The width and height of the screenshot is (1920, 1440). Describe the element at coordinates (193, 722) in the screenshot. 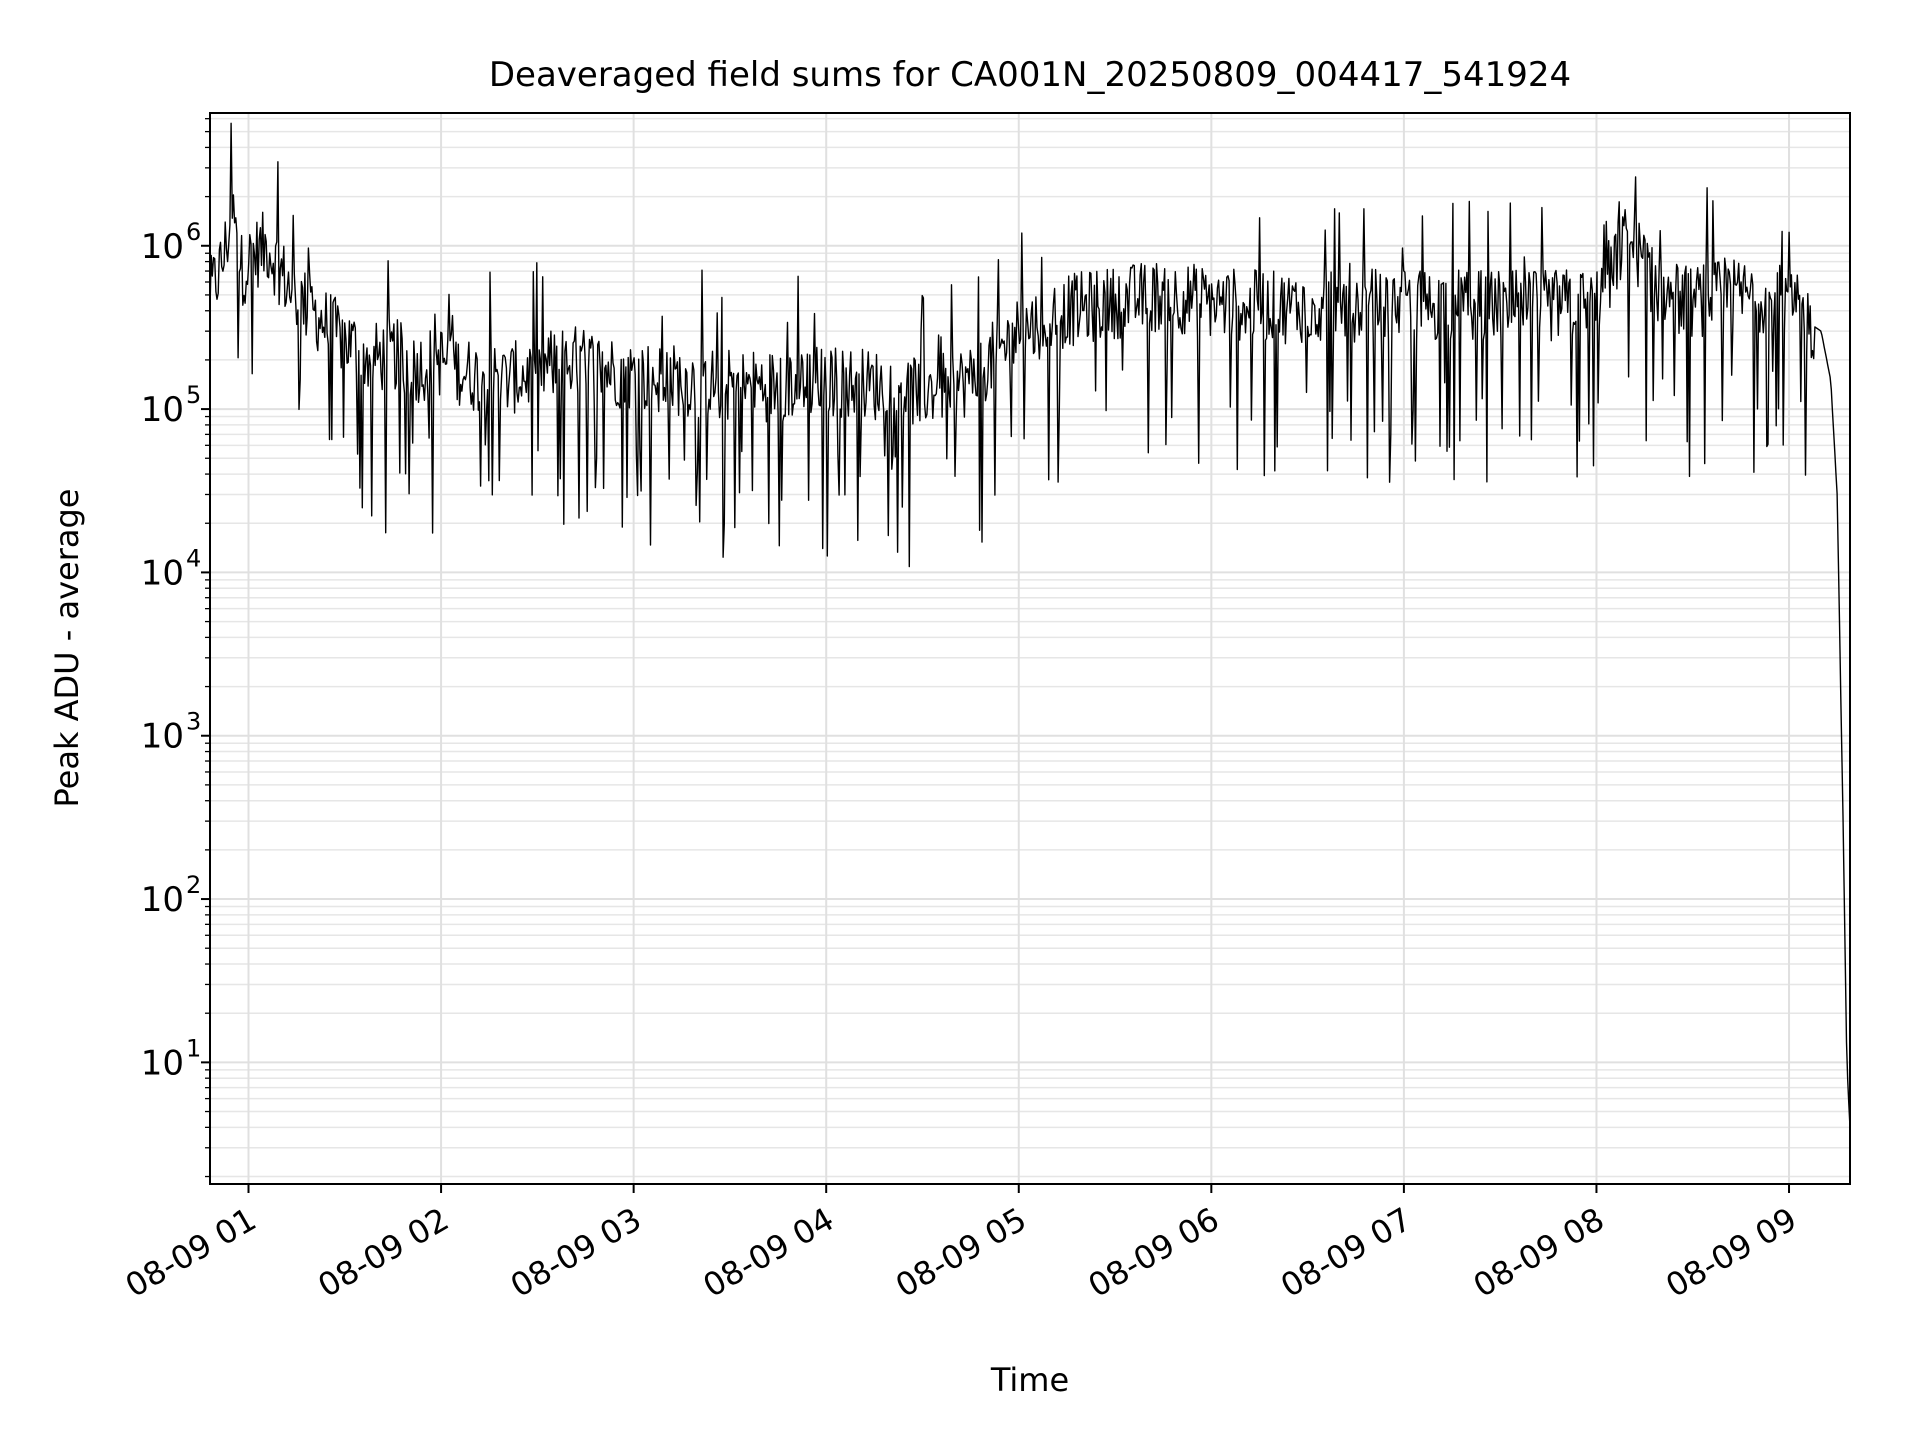

I see `y-tick-exponent: 3` at that location.